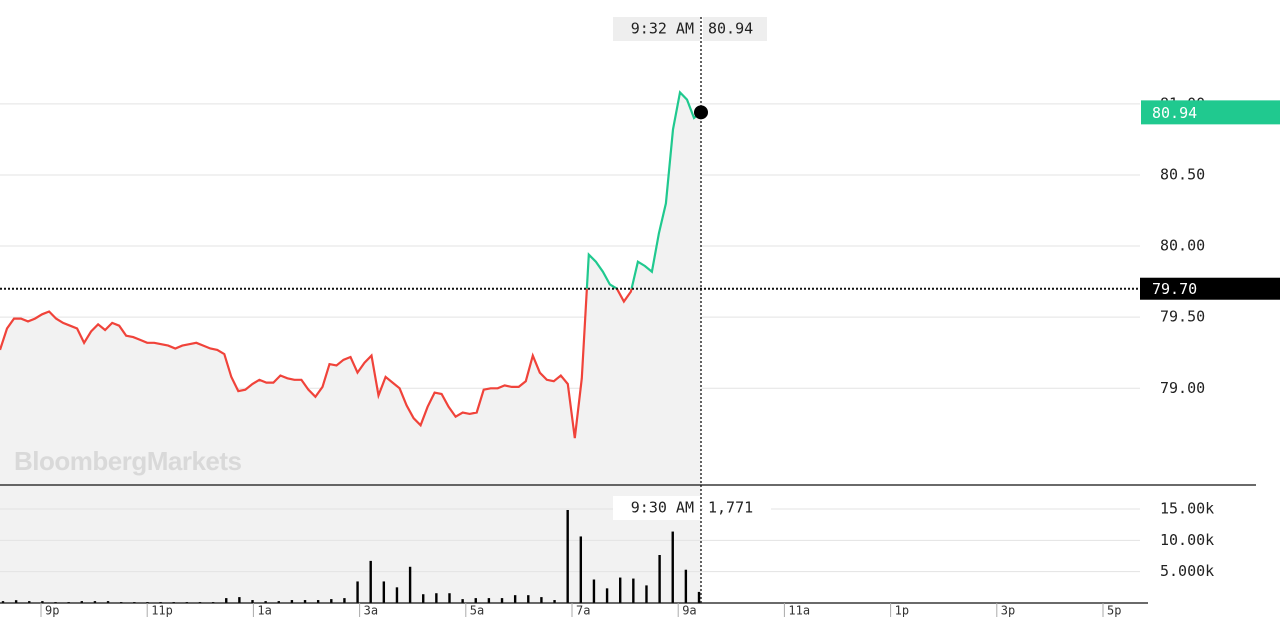  I want to click on y-tick-label: 5.000k, so click(1187, 571).